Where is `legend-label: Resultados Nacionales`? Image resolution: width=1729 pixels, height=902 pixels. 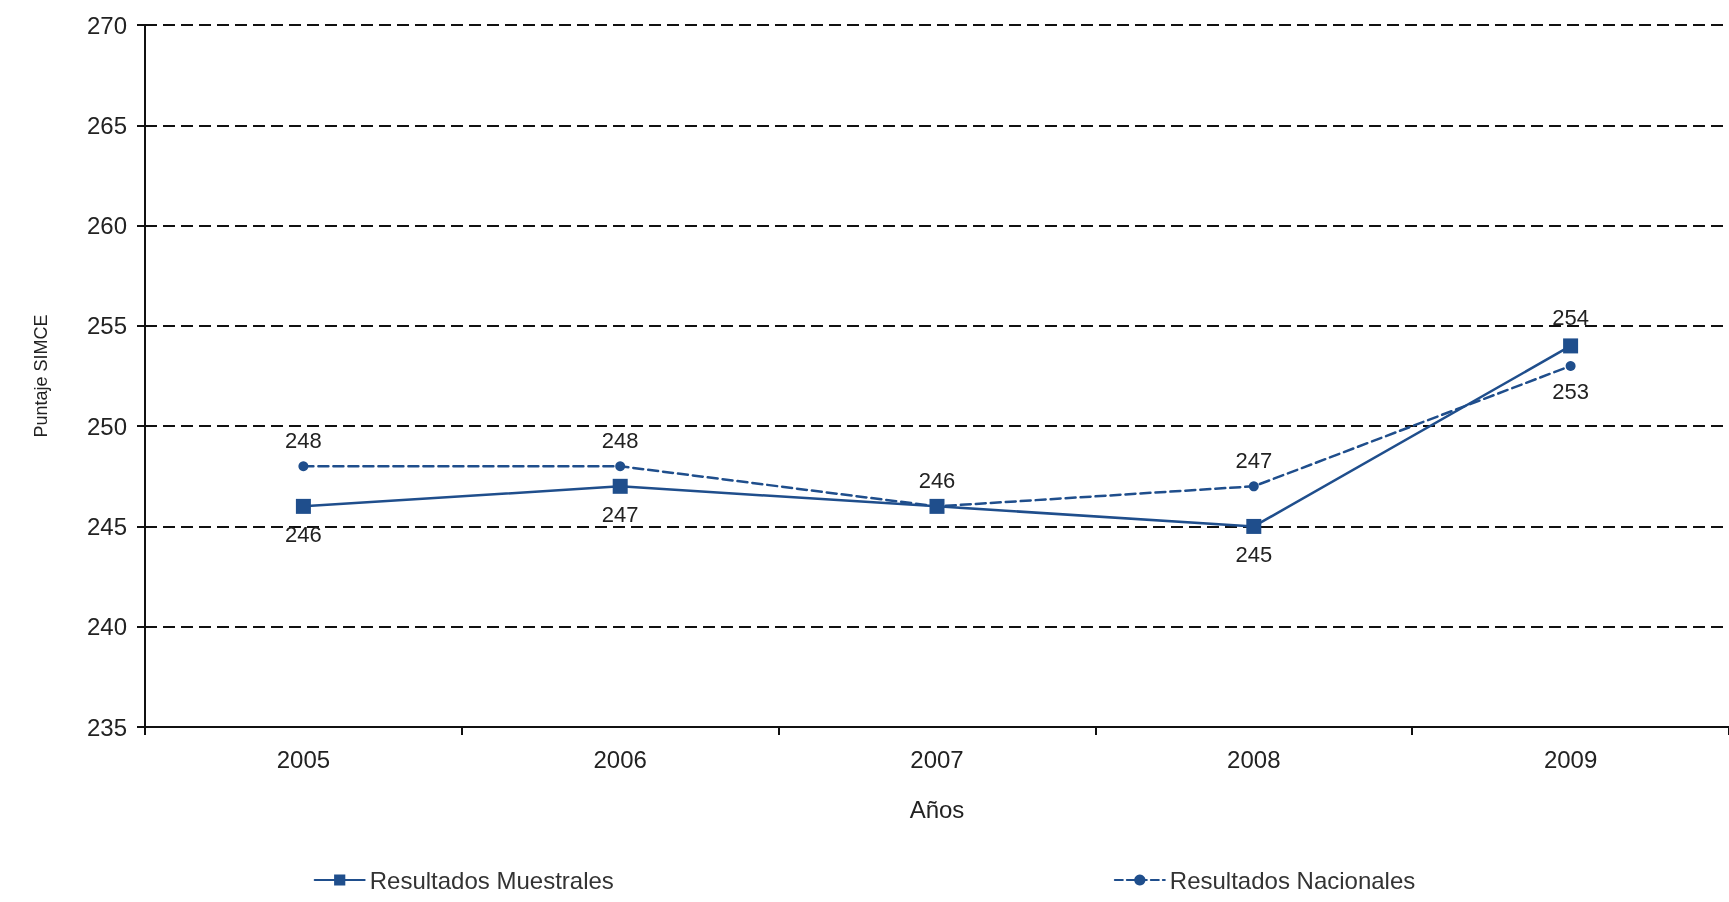 legend-label: Resultados Nacionales is located at coordinates (1292, 880).